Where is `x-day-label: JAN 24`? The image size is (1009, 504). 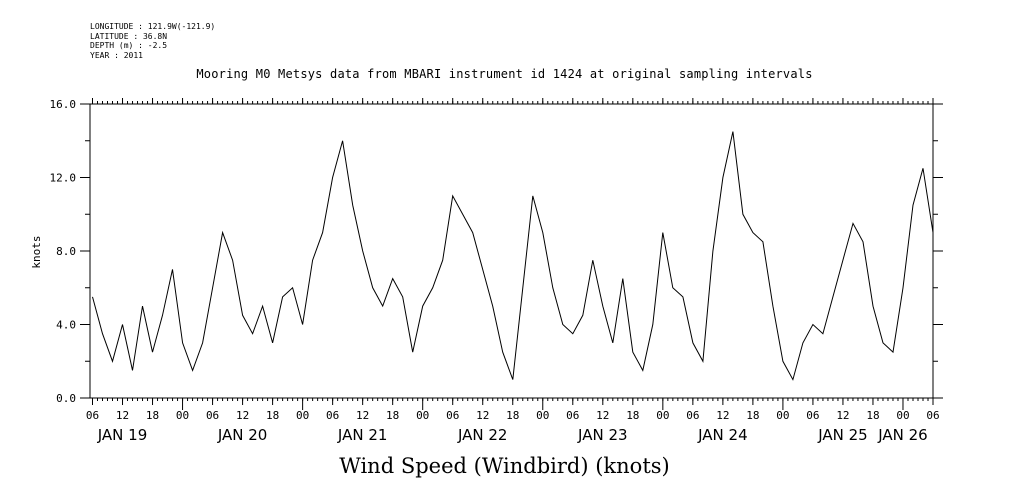
x-day-label: JAN 24 is located at coordinates (722, 435).